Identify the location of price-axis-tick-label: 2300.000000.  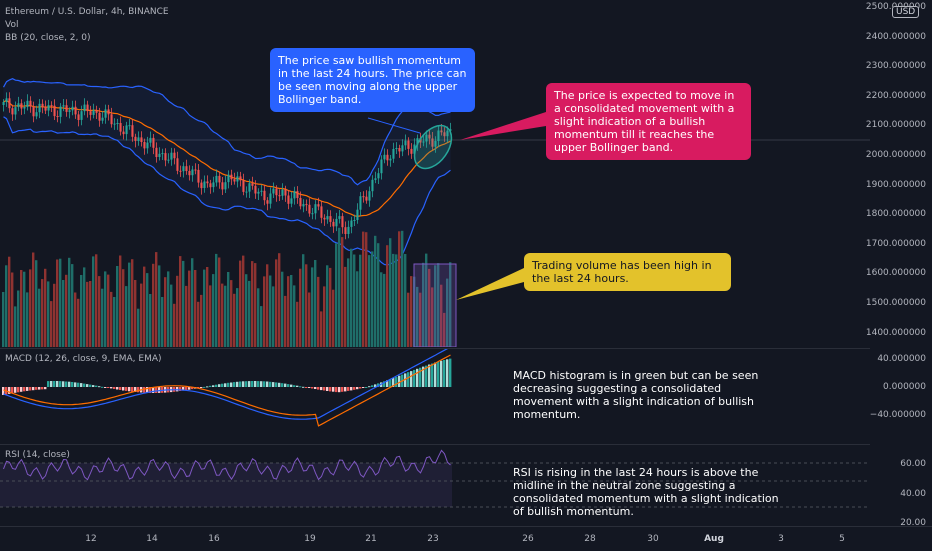
(895, 66).